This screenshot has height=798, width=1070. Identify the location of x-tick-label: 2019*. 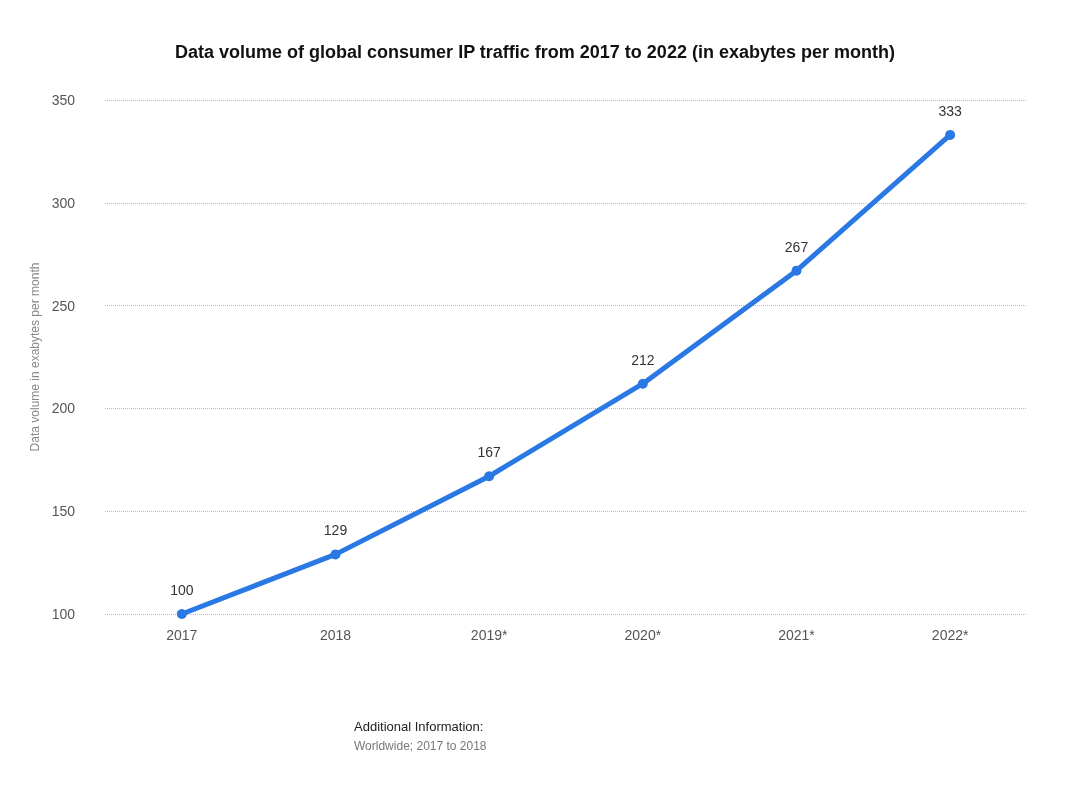
(489, 635).